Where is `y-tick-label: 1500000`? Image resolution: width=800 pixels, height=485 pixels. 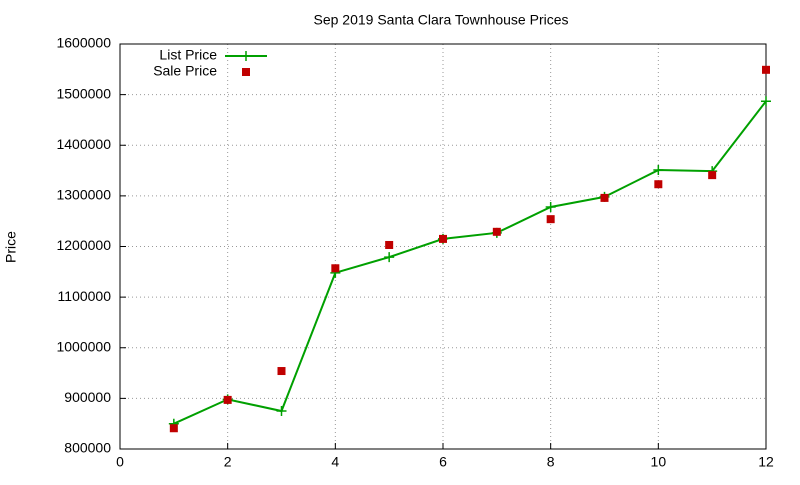 y-tick-label: 1500000 is located at coordinates (83, 93).